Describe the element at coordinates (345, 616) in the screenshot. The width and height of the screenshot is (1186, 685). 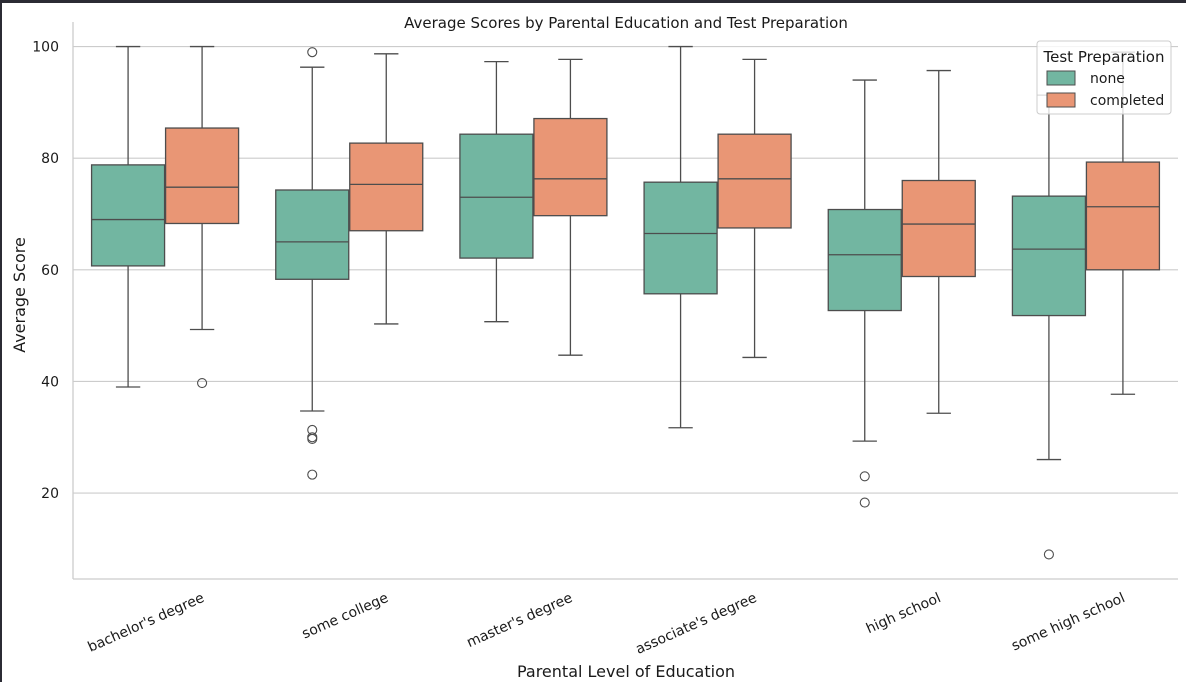
I see `x-tick-label: some college` at that location.